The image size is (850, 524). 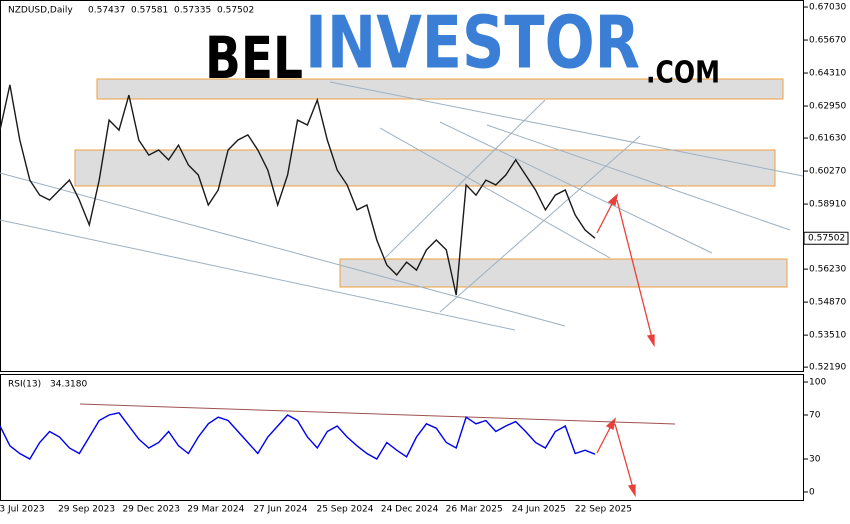 What do you see at coordinates (410, 510) in the screenshot?
I see `x-tick-label: 24 Dec 2024` at bounding box center [410, 510].